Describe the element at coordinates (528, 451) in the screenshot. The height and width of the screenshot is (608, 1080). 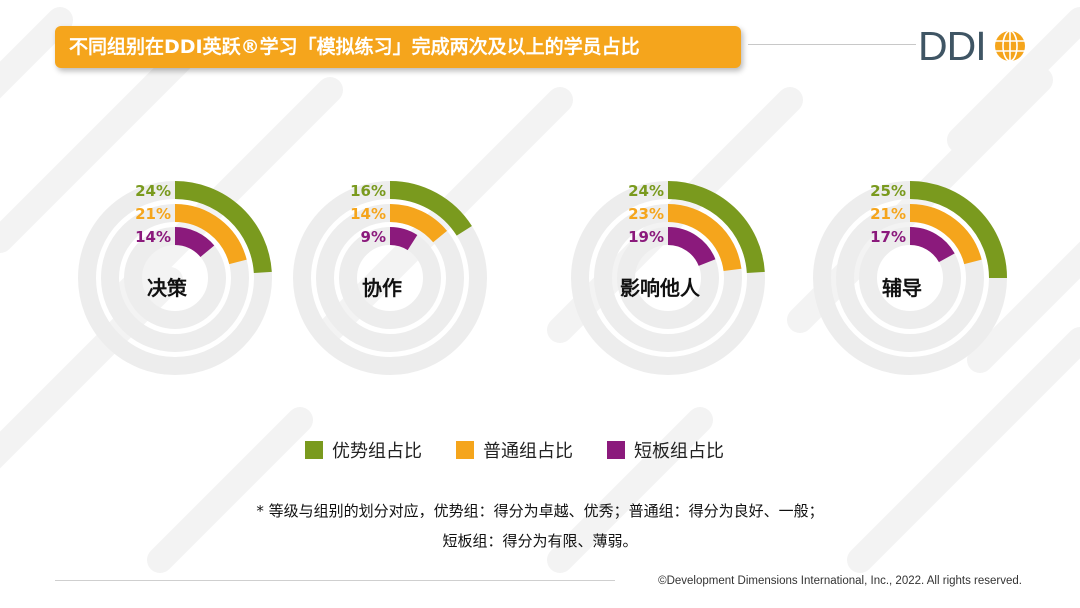
I see `legend-label-normal: 普通组占比` at that location.